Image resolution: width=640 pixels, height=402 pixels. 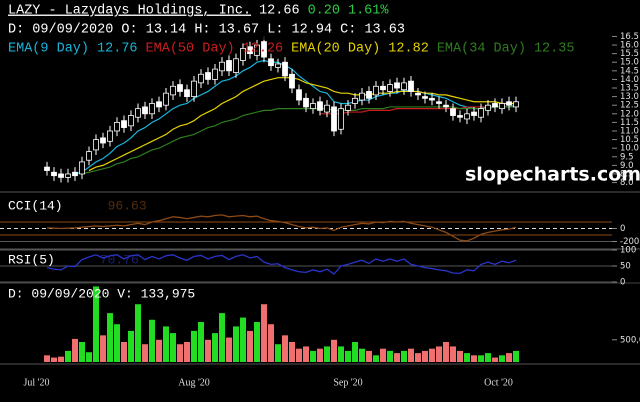 I want to click on panel-value: 70.76, so click(x=119, y=259).